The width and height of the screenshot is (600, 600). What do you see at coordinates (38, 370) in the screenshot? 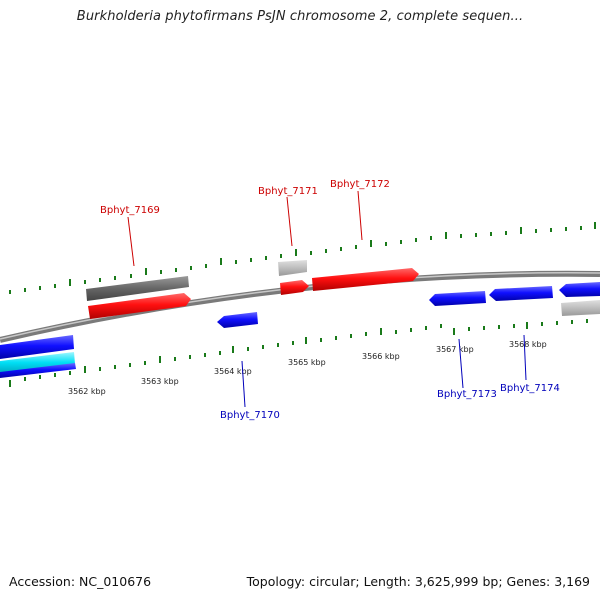
I see `gene-arrow-left-edge-lower` at bounding box center [38, 370].